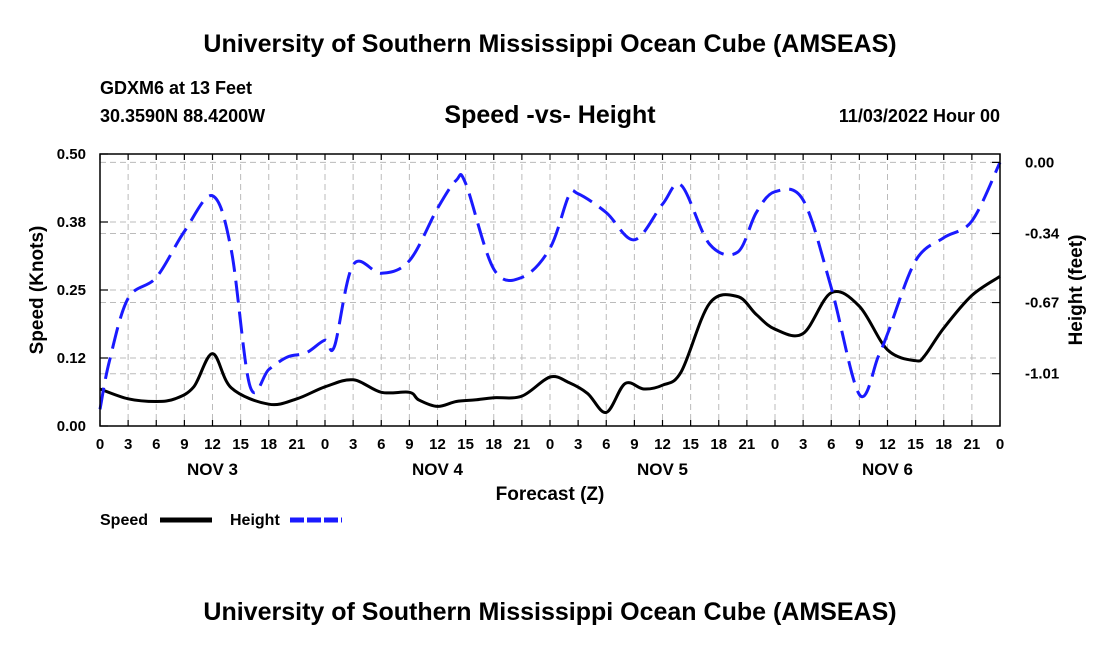 The width and height of the screenshot is (1100, 650). What do you see at coordinates (550, 115) in the screenshot?
I see `chart-subtitle: Speed -vs- Height` at bounding box center [550, 115].